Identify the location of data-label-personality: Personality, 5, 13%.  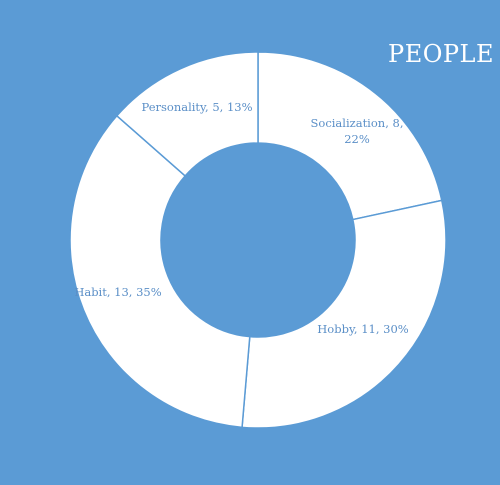
(196, 107).